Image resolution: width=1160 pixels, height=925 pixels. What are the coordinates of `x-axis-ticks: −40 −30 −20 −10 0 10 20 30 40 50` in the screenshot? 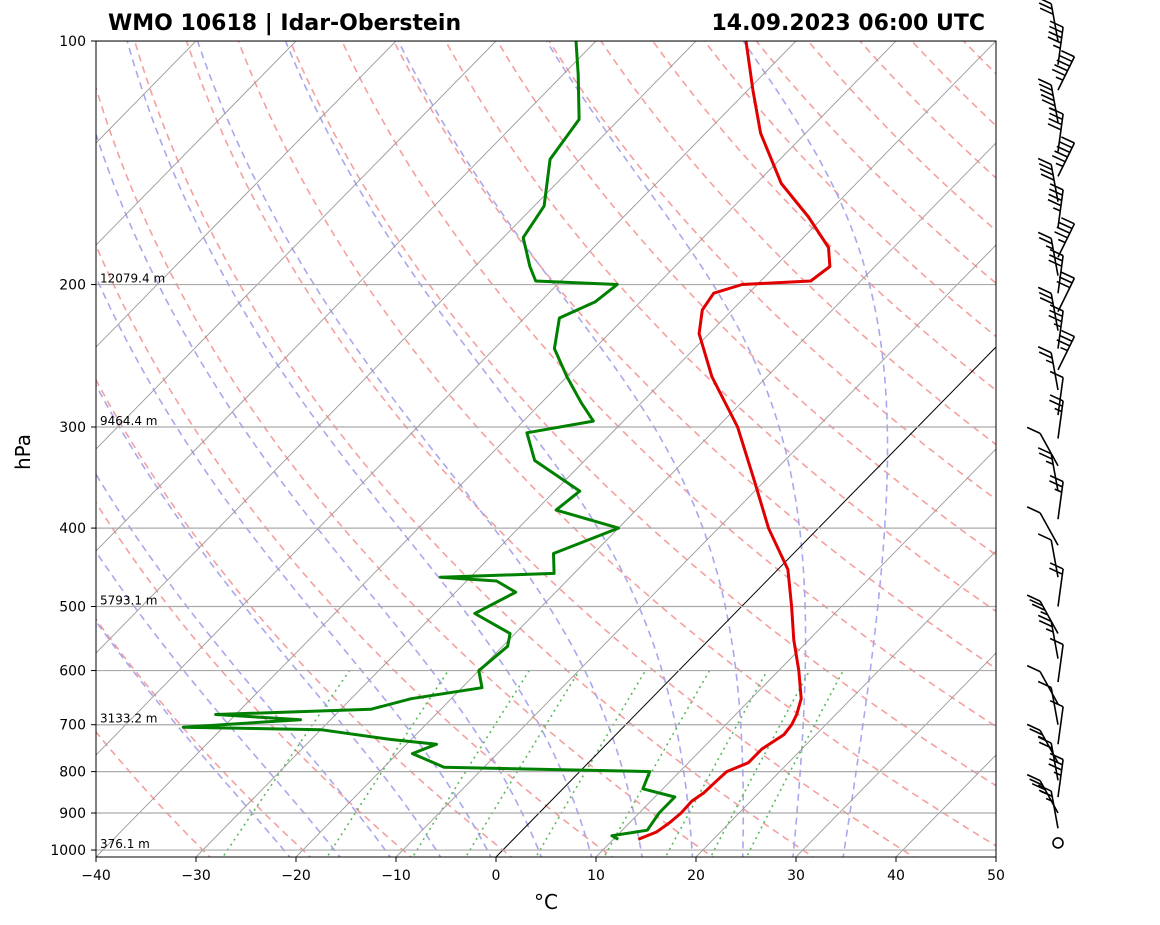 It's located at (543, 870).